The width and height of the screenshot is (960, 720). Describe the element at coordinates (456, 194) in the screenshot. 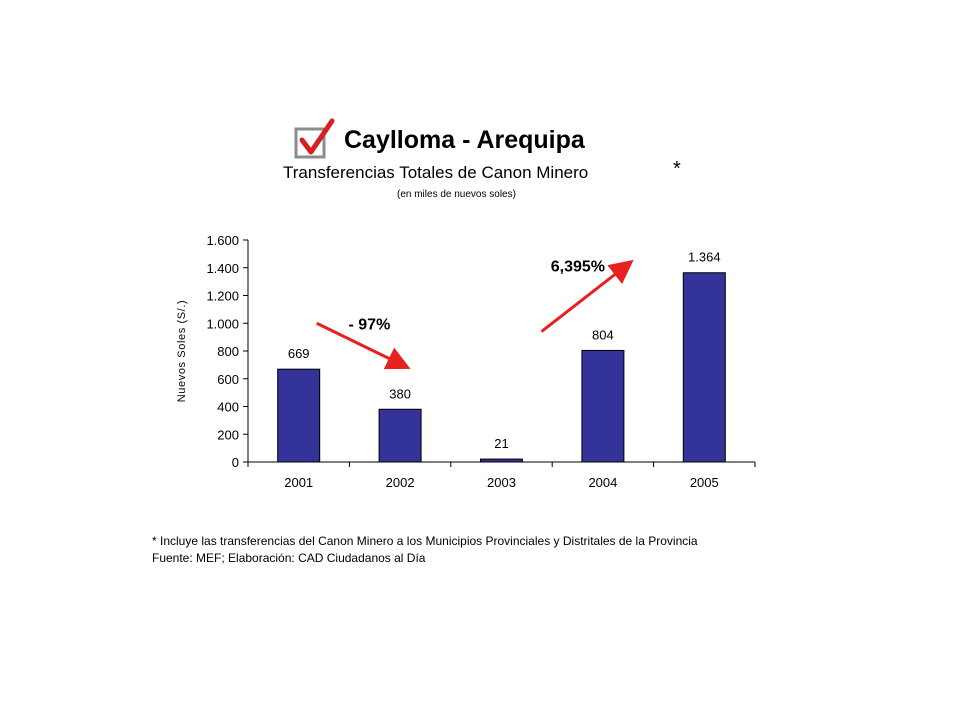

I see `unit-note: (en miles de nuevos soles)` at that location.